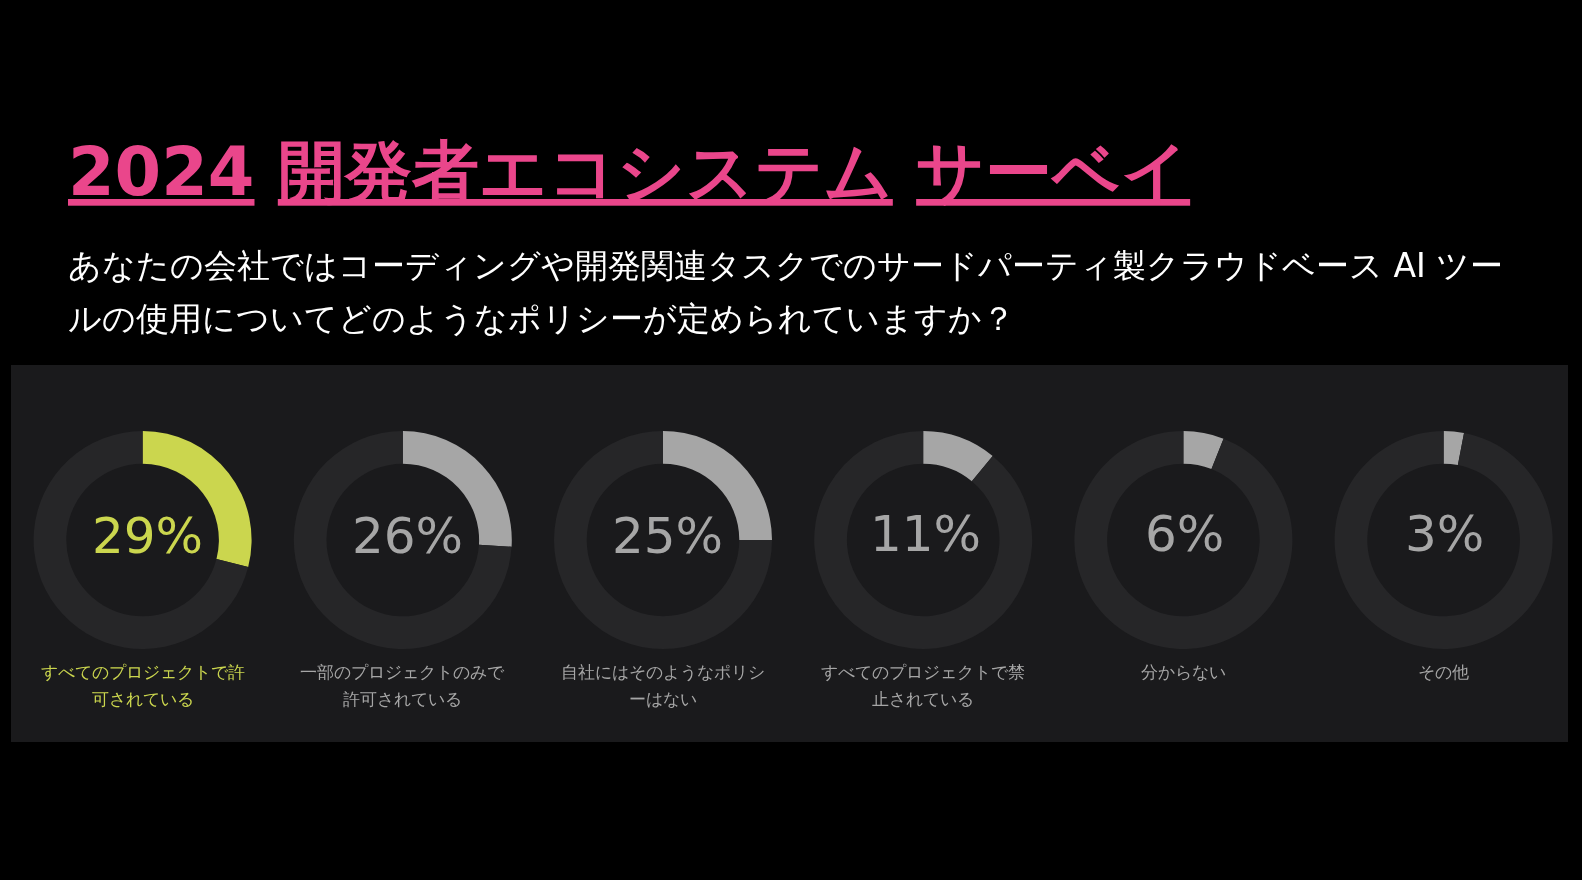 The image size is (1582, 880). What do you see at coordinates (143, 685) in the screenshot?
I see `text: すべてのプロジェクトで許可されている` at bounding box center [143, 685].